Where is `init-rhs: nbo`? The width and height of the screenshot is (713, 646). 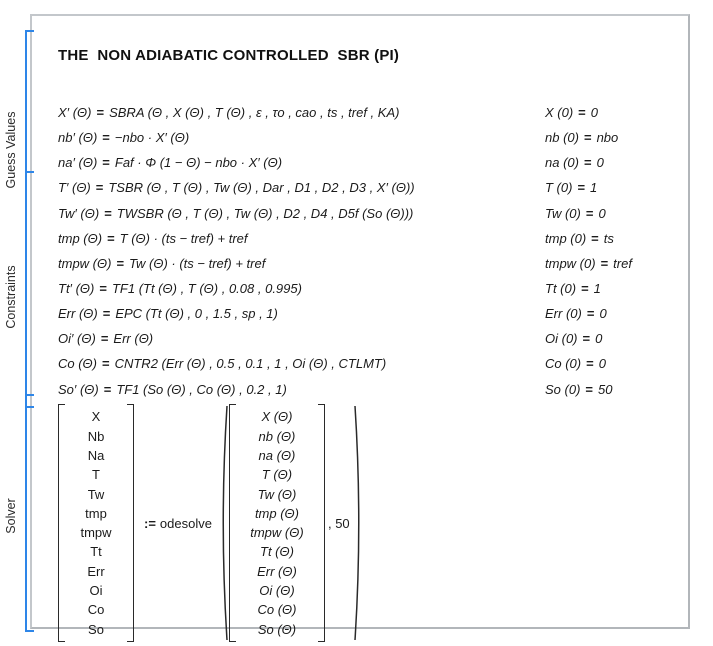 init-rhs: nbo is located at coordinates (607, 138).